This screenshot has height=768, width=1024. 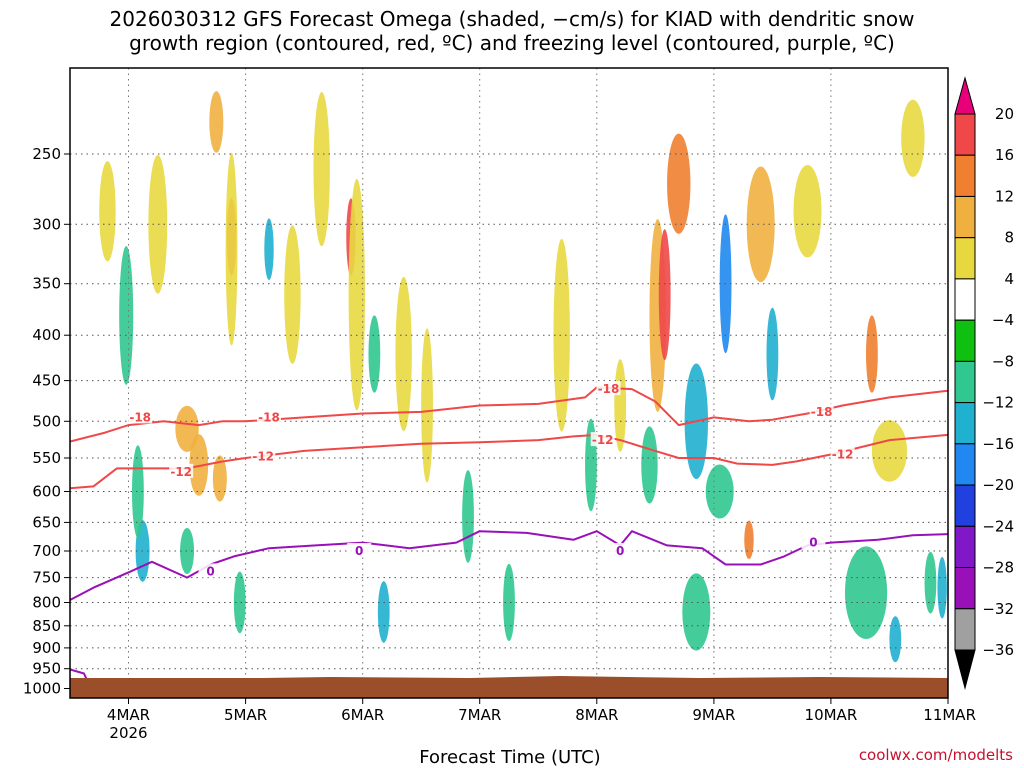 What do you see at coordinates (1003, 320) in the screenshot?
I see `colorbar-label: −4` at bounding box center [1003, 320].